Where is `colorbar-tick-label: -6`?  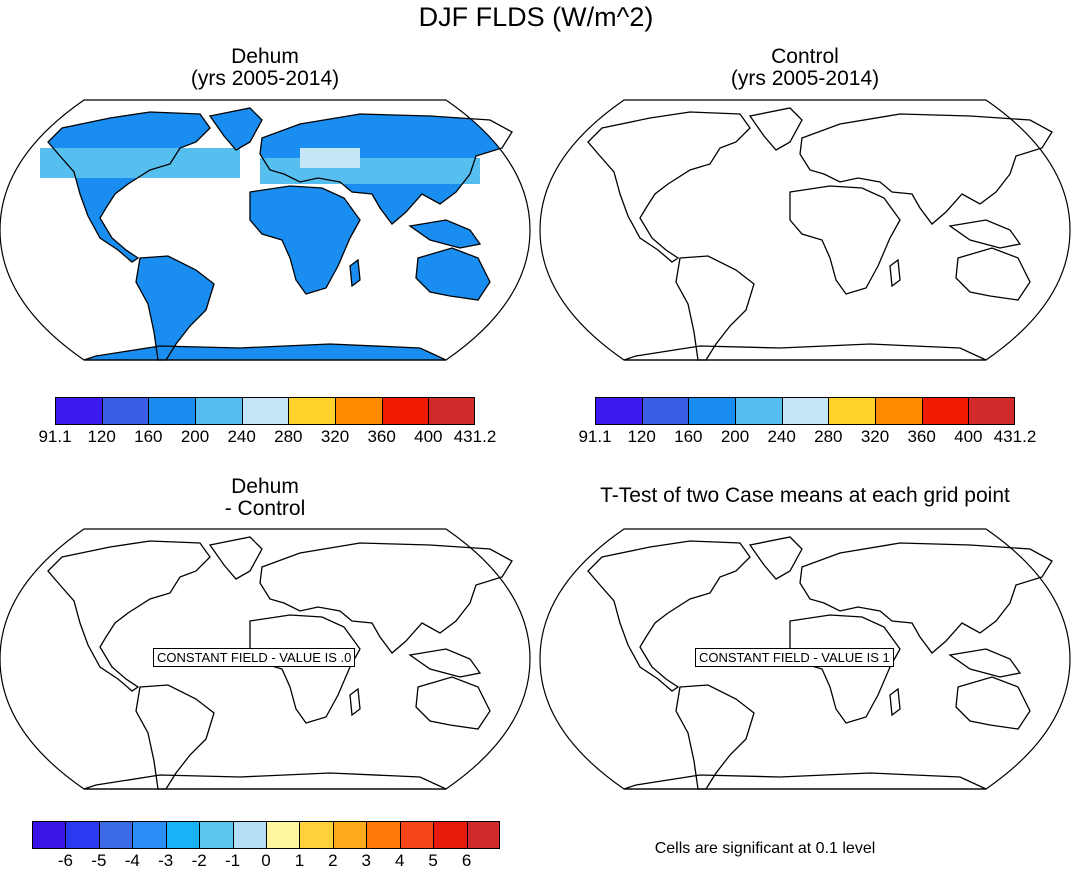
colorbar-tick-label: -6 is located at coordinates (65, 860).